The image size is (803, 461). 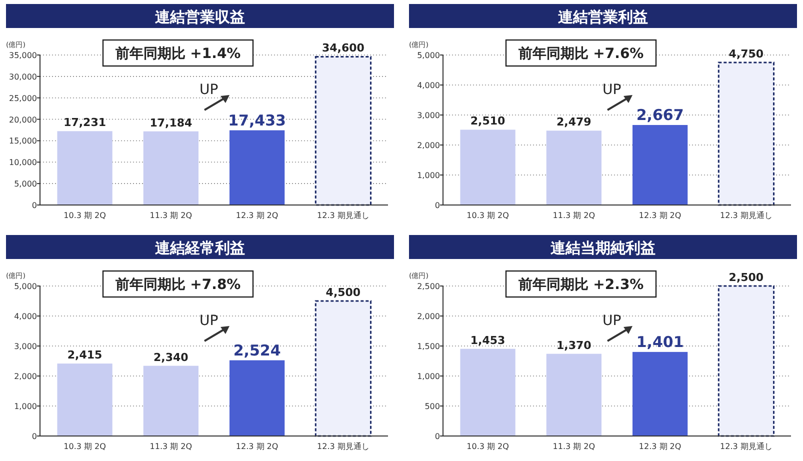 What do you see at coordinates (23, 141) in the screenshot?
I see `y-tick-label: 15,000` at bounding box center [23, 141].